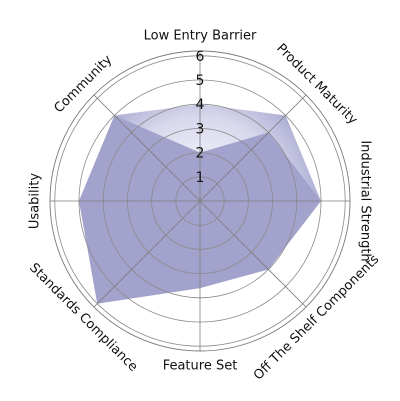 The height and width of the screenshot is (401, 400). Describe the element at coordinates (200, 36) in the screenshot. I see `axis-label-low-entry-barrier: Low Entry Barrier` at that location.